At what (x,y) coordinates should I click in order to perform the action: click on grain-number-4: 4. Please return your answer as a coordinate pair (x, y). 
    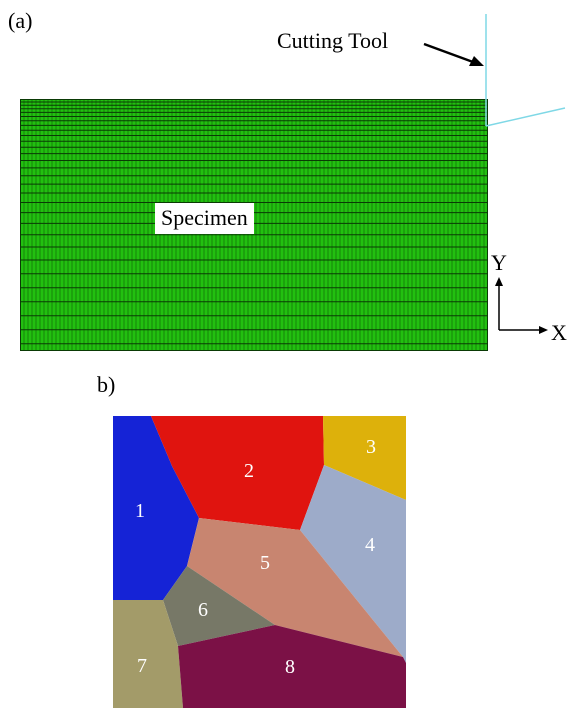
    Looking at the image, I should click on (370, 545).